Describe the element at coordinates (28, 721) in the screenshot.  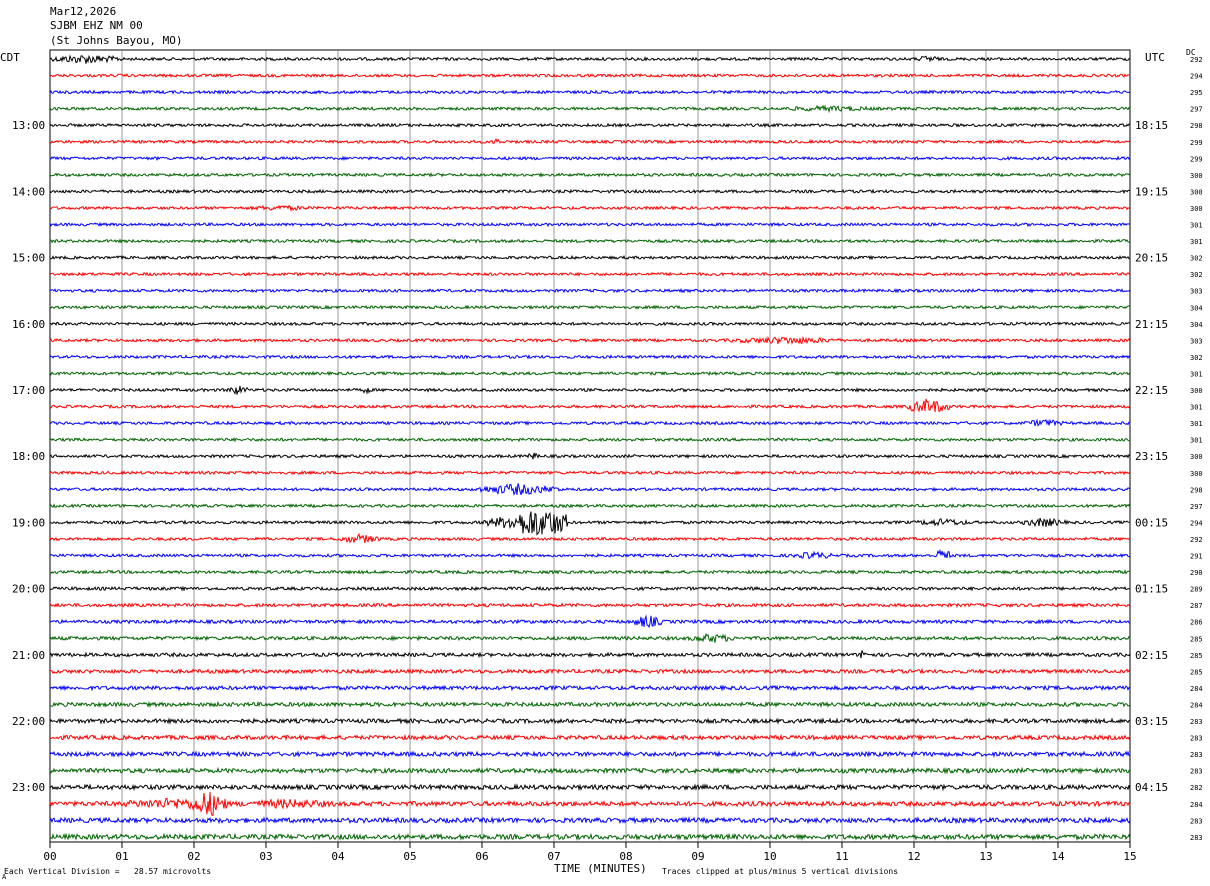
I see `cdt-hour-label: 22:00` at that location.